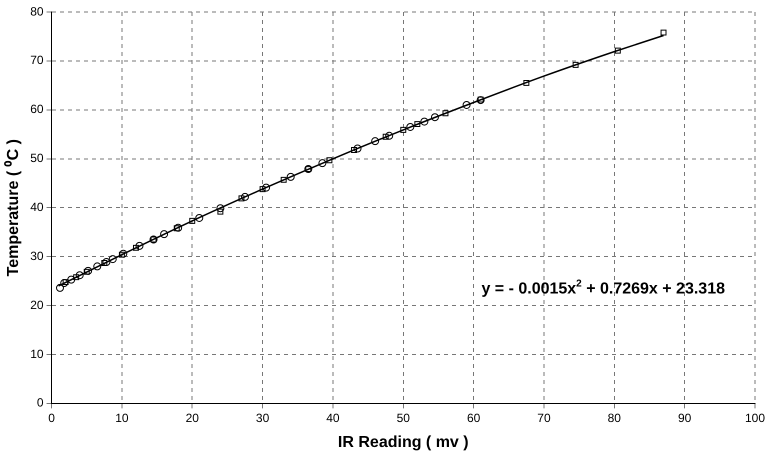 The width and height of the screenshot is (768, 456). I want to click on x-tick-label: 10, so click(122, 417).